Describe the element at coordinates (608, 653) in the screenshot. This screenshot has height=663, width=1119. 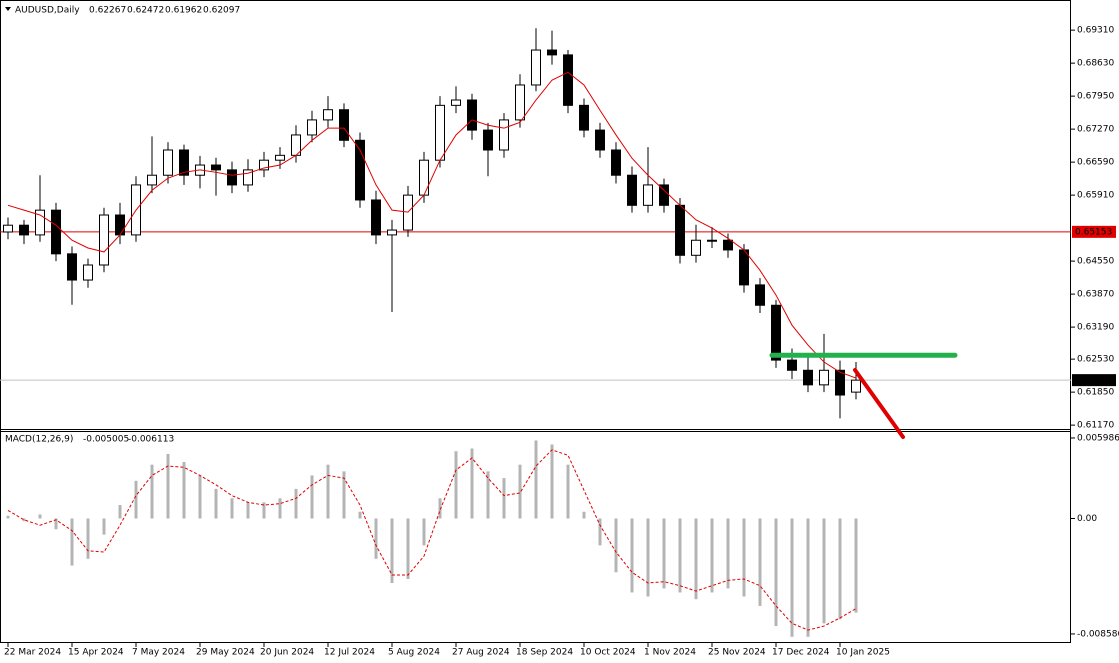
I see `x-tick-label: 10 Oct 2024` at that location.